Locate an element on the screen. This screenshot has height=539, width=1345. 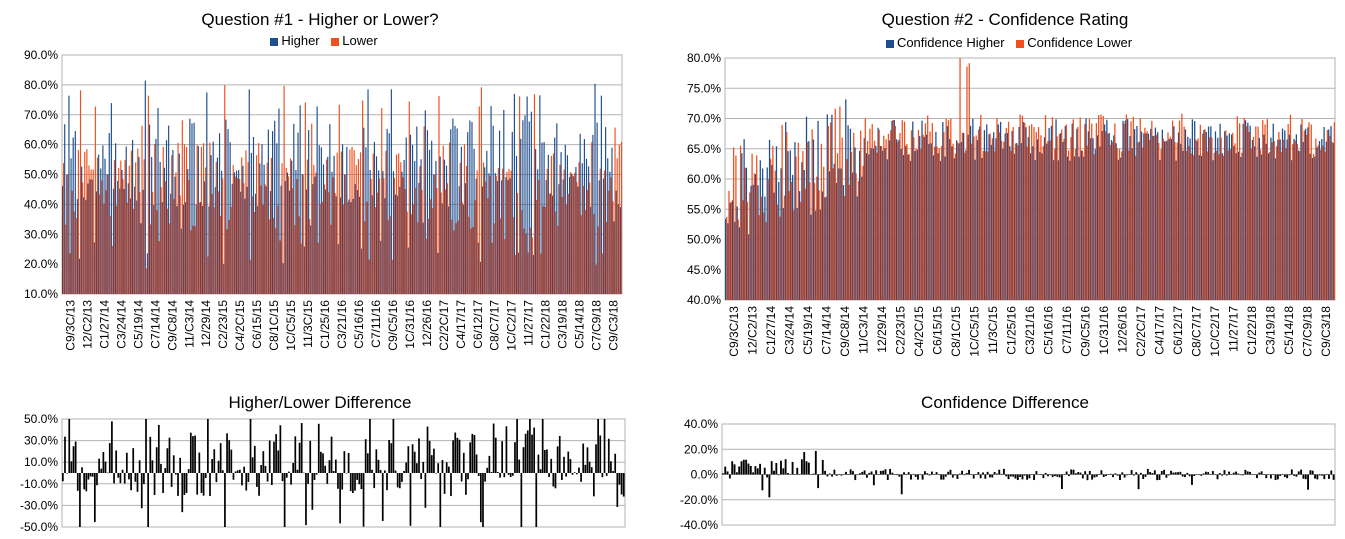
x-tick-label: C3/21/16 is located at coordinates (342, 324).